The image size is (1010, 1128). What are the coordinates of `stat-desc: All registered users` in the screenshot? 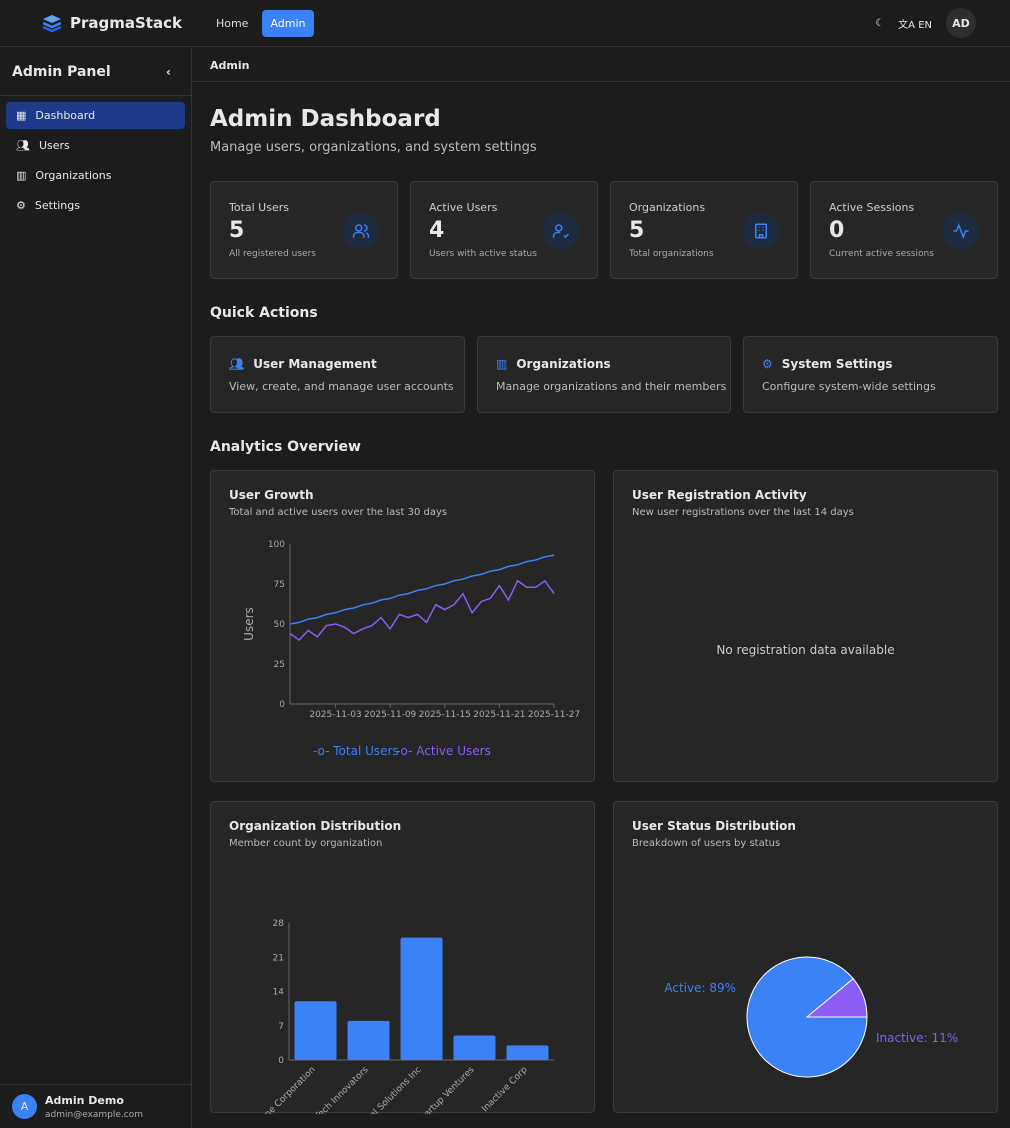 It's located at (272, 254).